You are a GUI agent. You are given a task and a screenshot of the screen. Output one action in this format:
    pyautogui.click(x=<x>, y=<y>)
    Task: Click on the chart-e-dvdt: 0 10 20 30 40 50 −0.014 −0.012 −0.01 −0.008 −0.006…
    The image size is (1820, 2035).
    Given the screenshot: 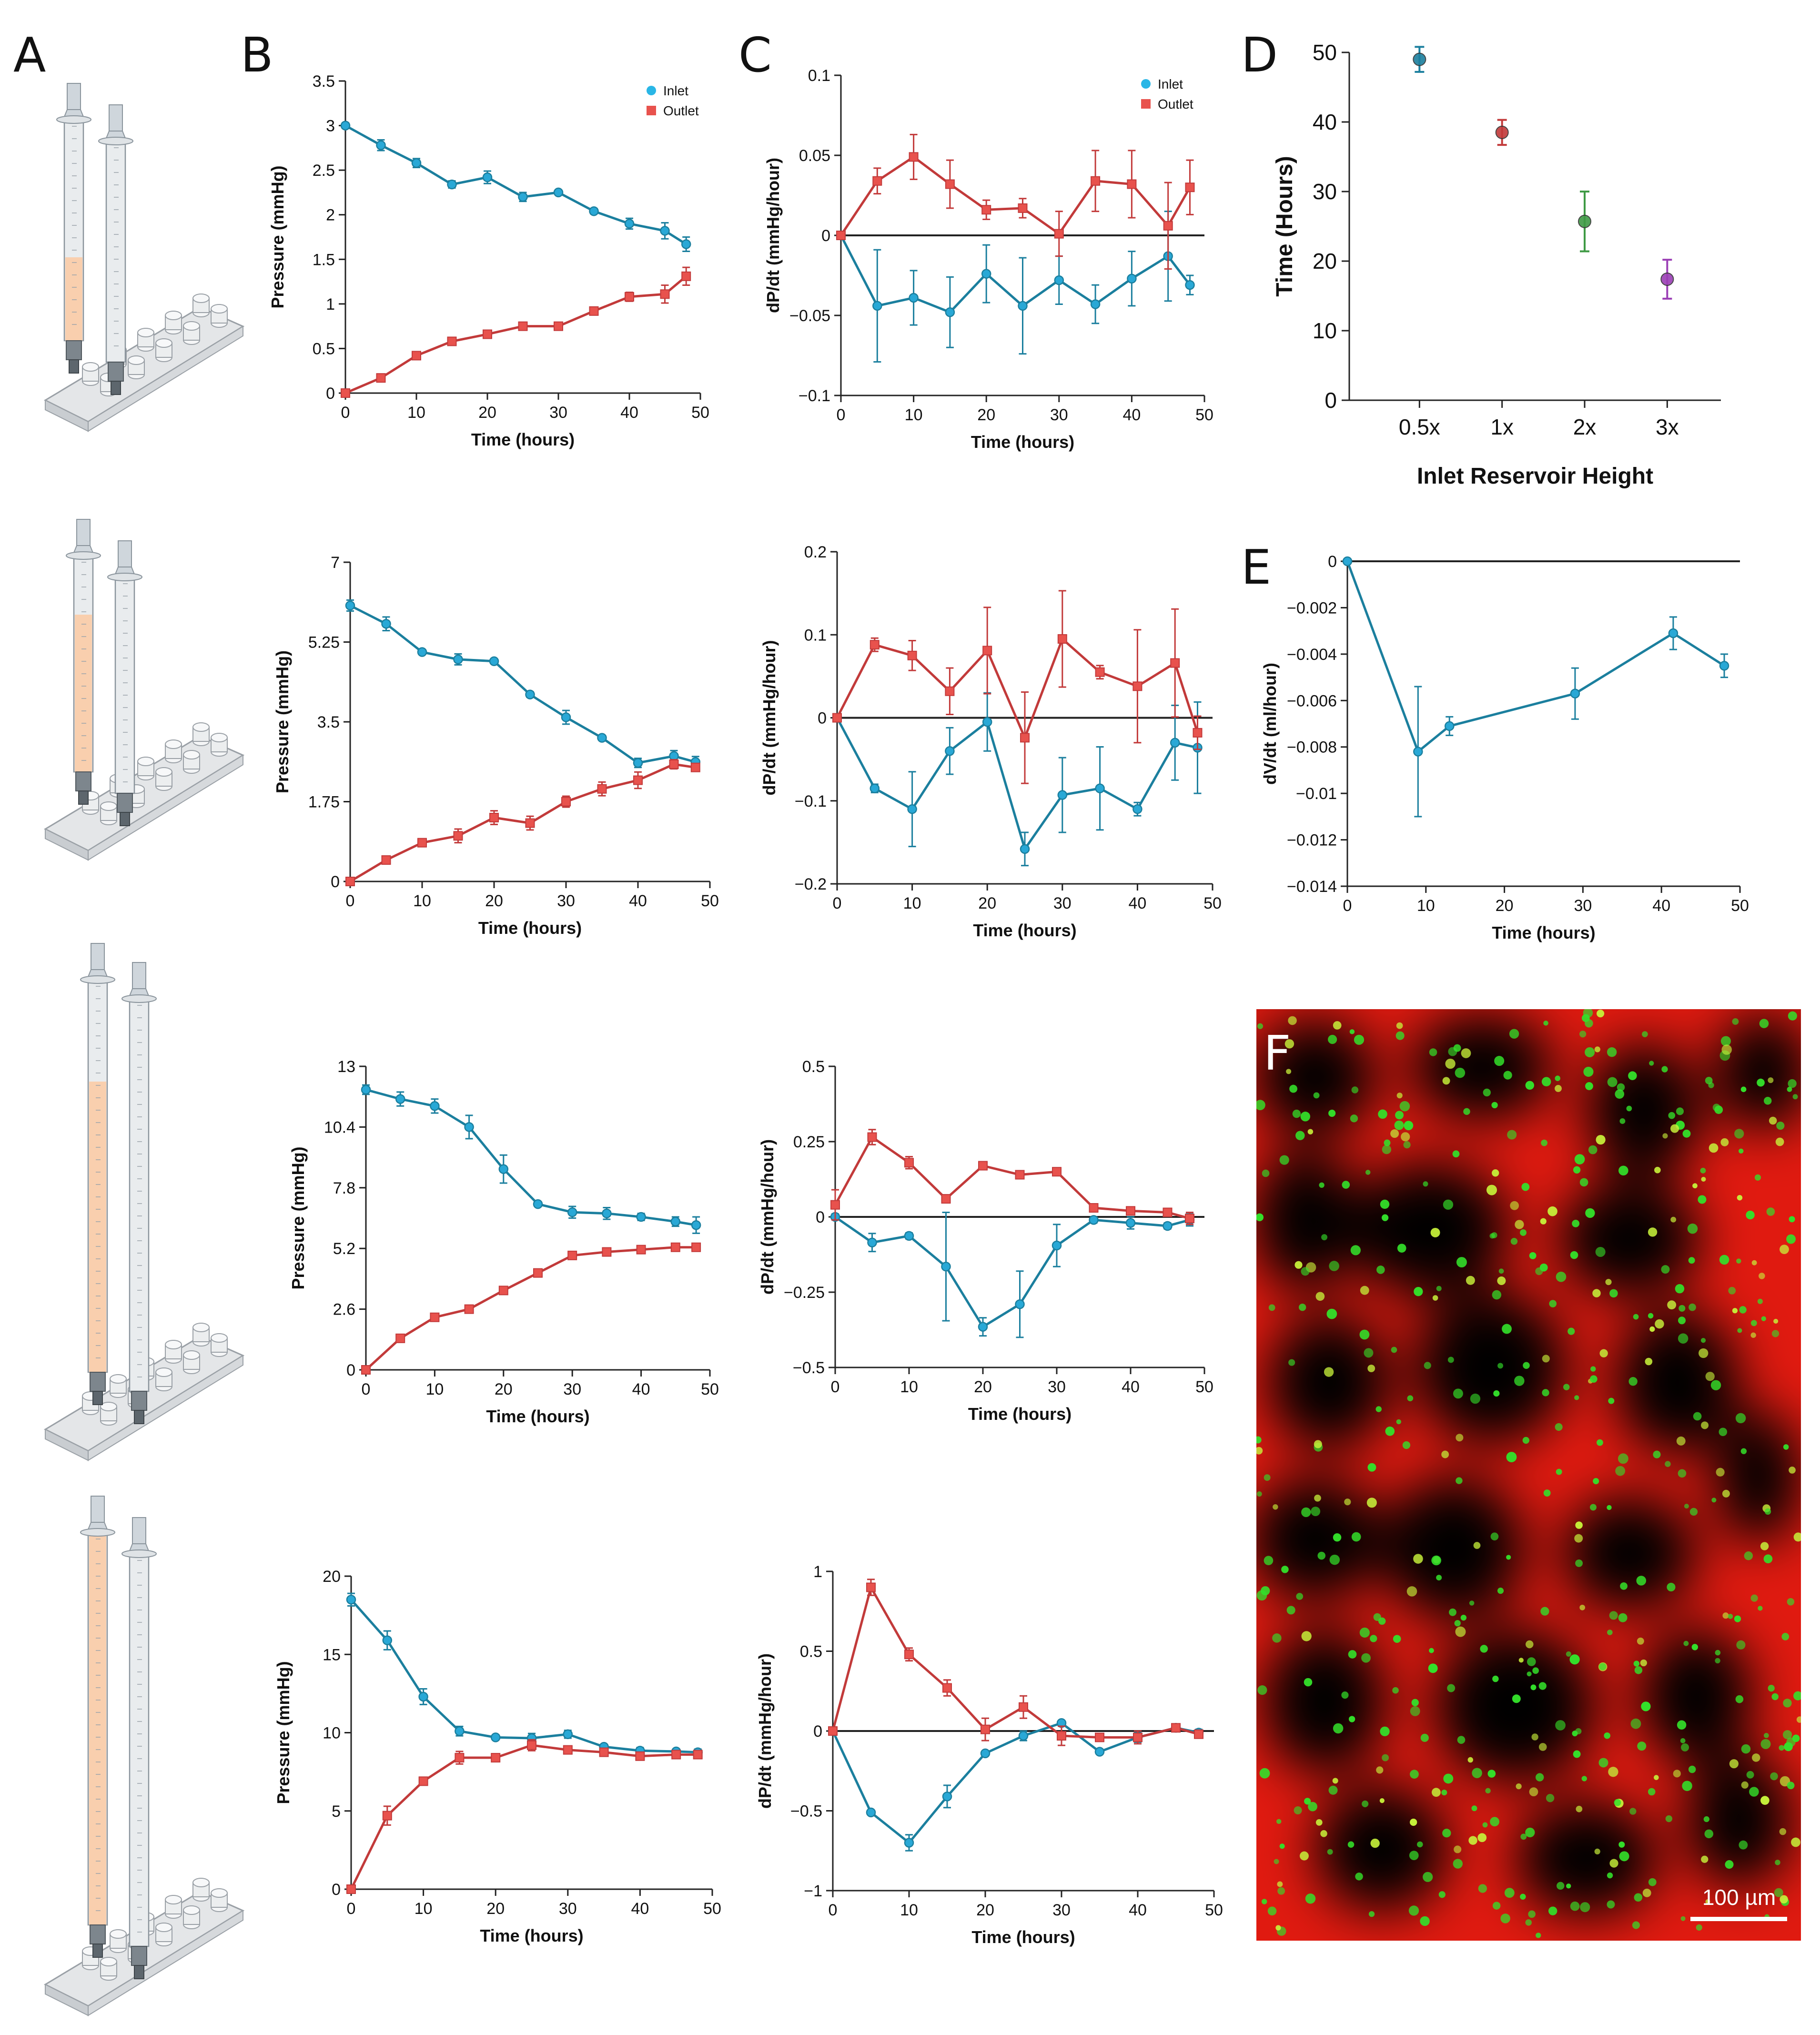 What is the action you would take?
    pyautogui.click(x=1505, y=748)
    